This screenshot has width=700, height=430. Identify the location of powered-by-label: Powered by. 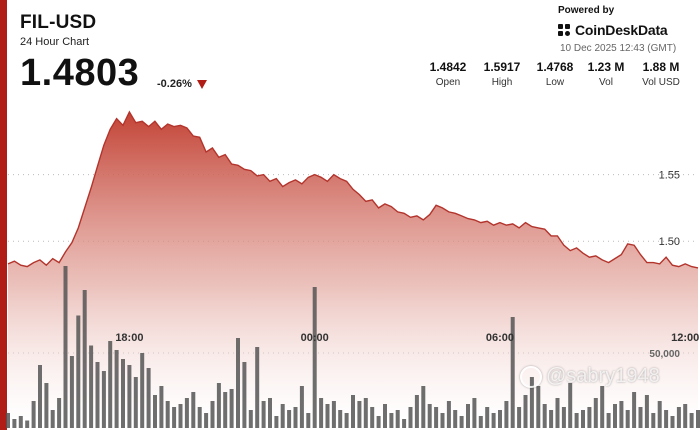
(586, 10).